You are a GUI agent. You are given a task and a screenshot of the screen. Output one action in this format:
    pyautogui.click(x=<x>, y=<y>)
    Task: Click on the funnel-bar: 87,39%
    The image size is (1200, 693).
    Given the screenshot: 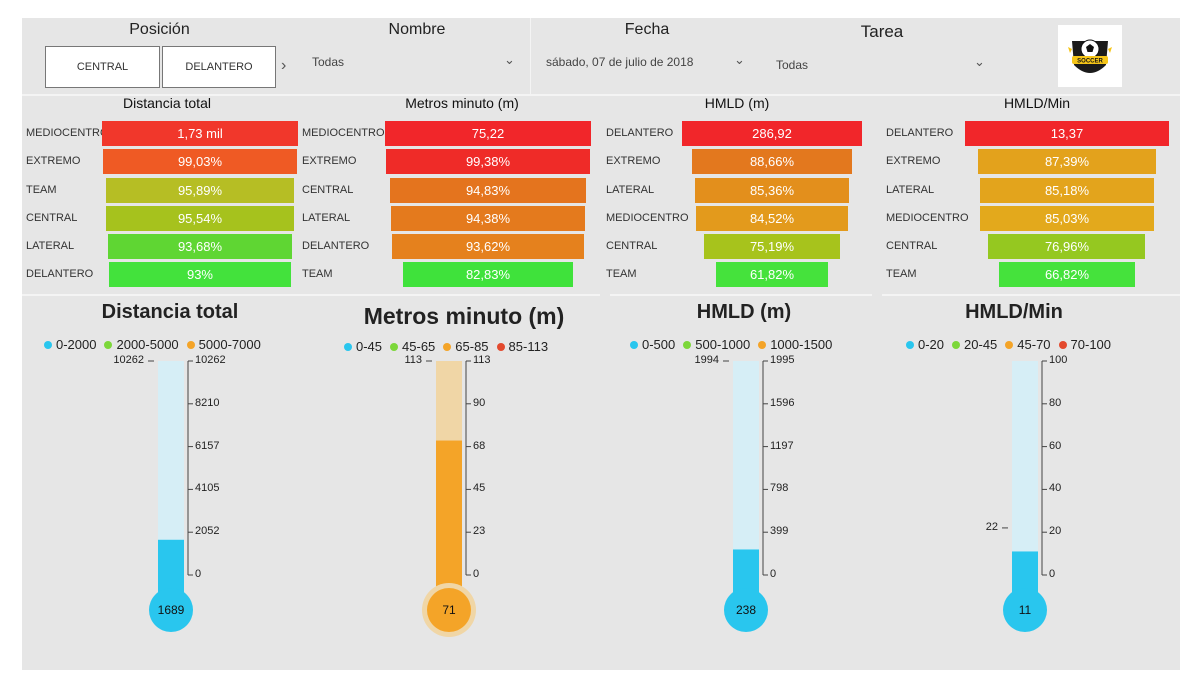 What is the action you would take?
    pyautogui.click(x=1067, y=161)
    